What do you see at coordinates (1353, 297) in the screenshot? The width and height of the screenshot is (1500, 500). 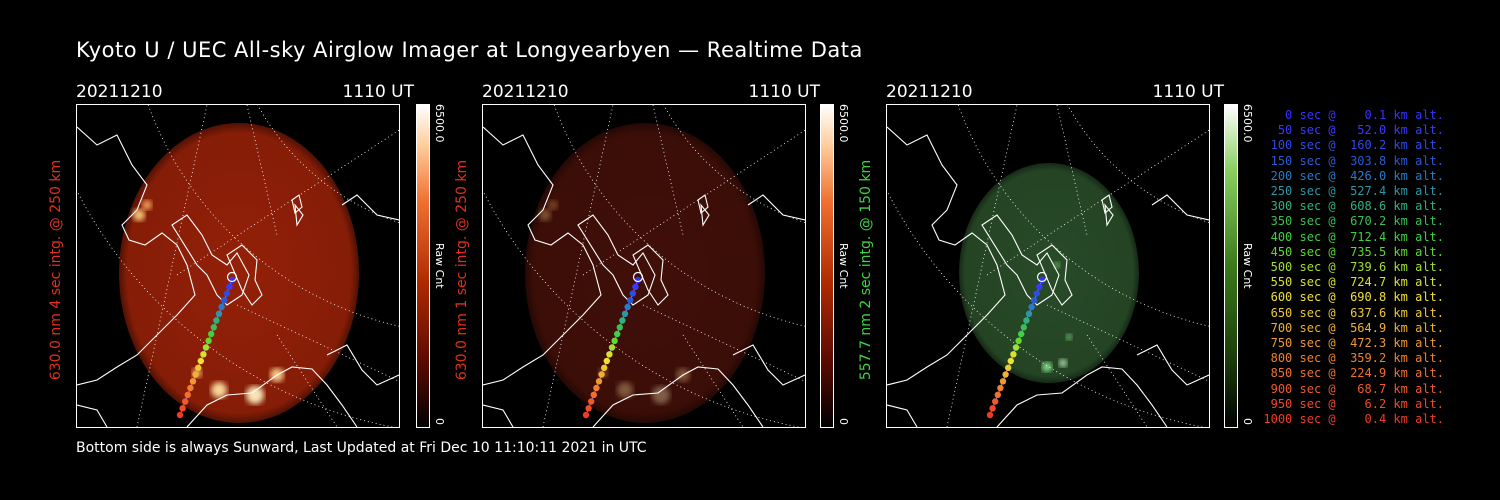 I see `legend-row: 600 sec @ 690.8 km alt.` at bounding box center [1353, 297].